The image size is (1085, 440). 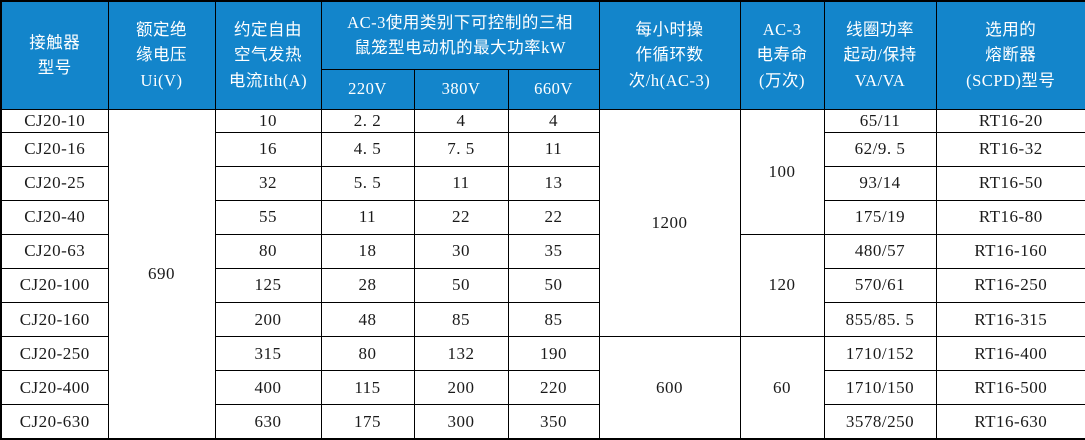 I want to click on cell-ith: 32, so click(x=268, y=183).